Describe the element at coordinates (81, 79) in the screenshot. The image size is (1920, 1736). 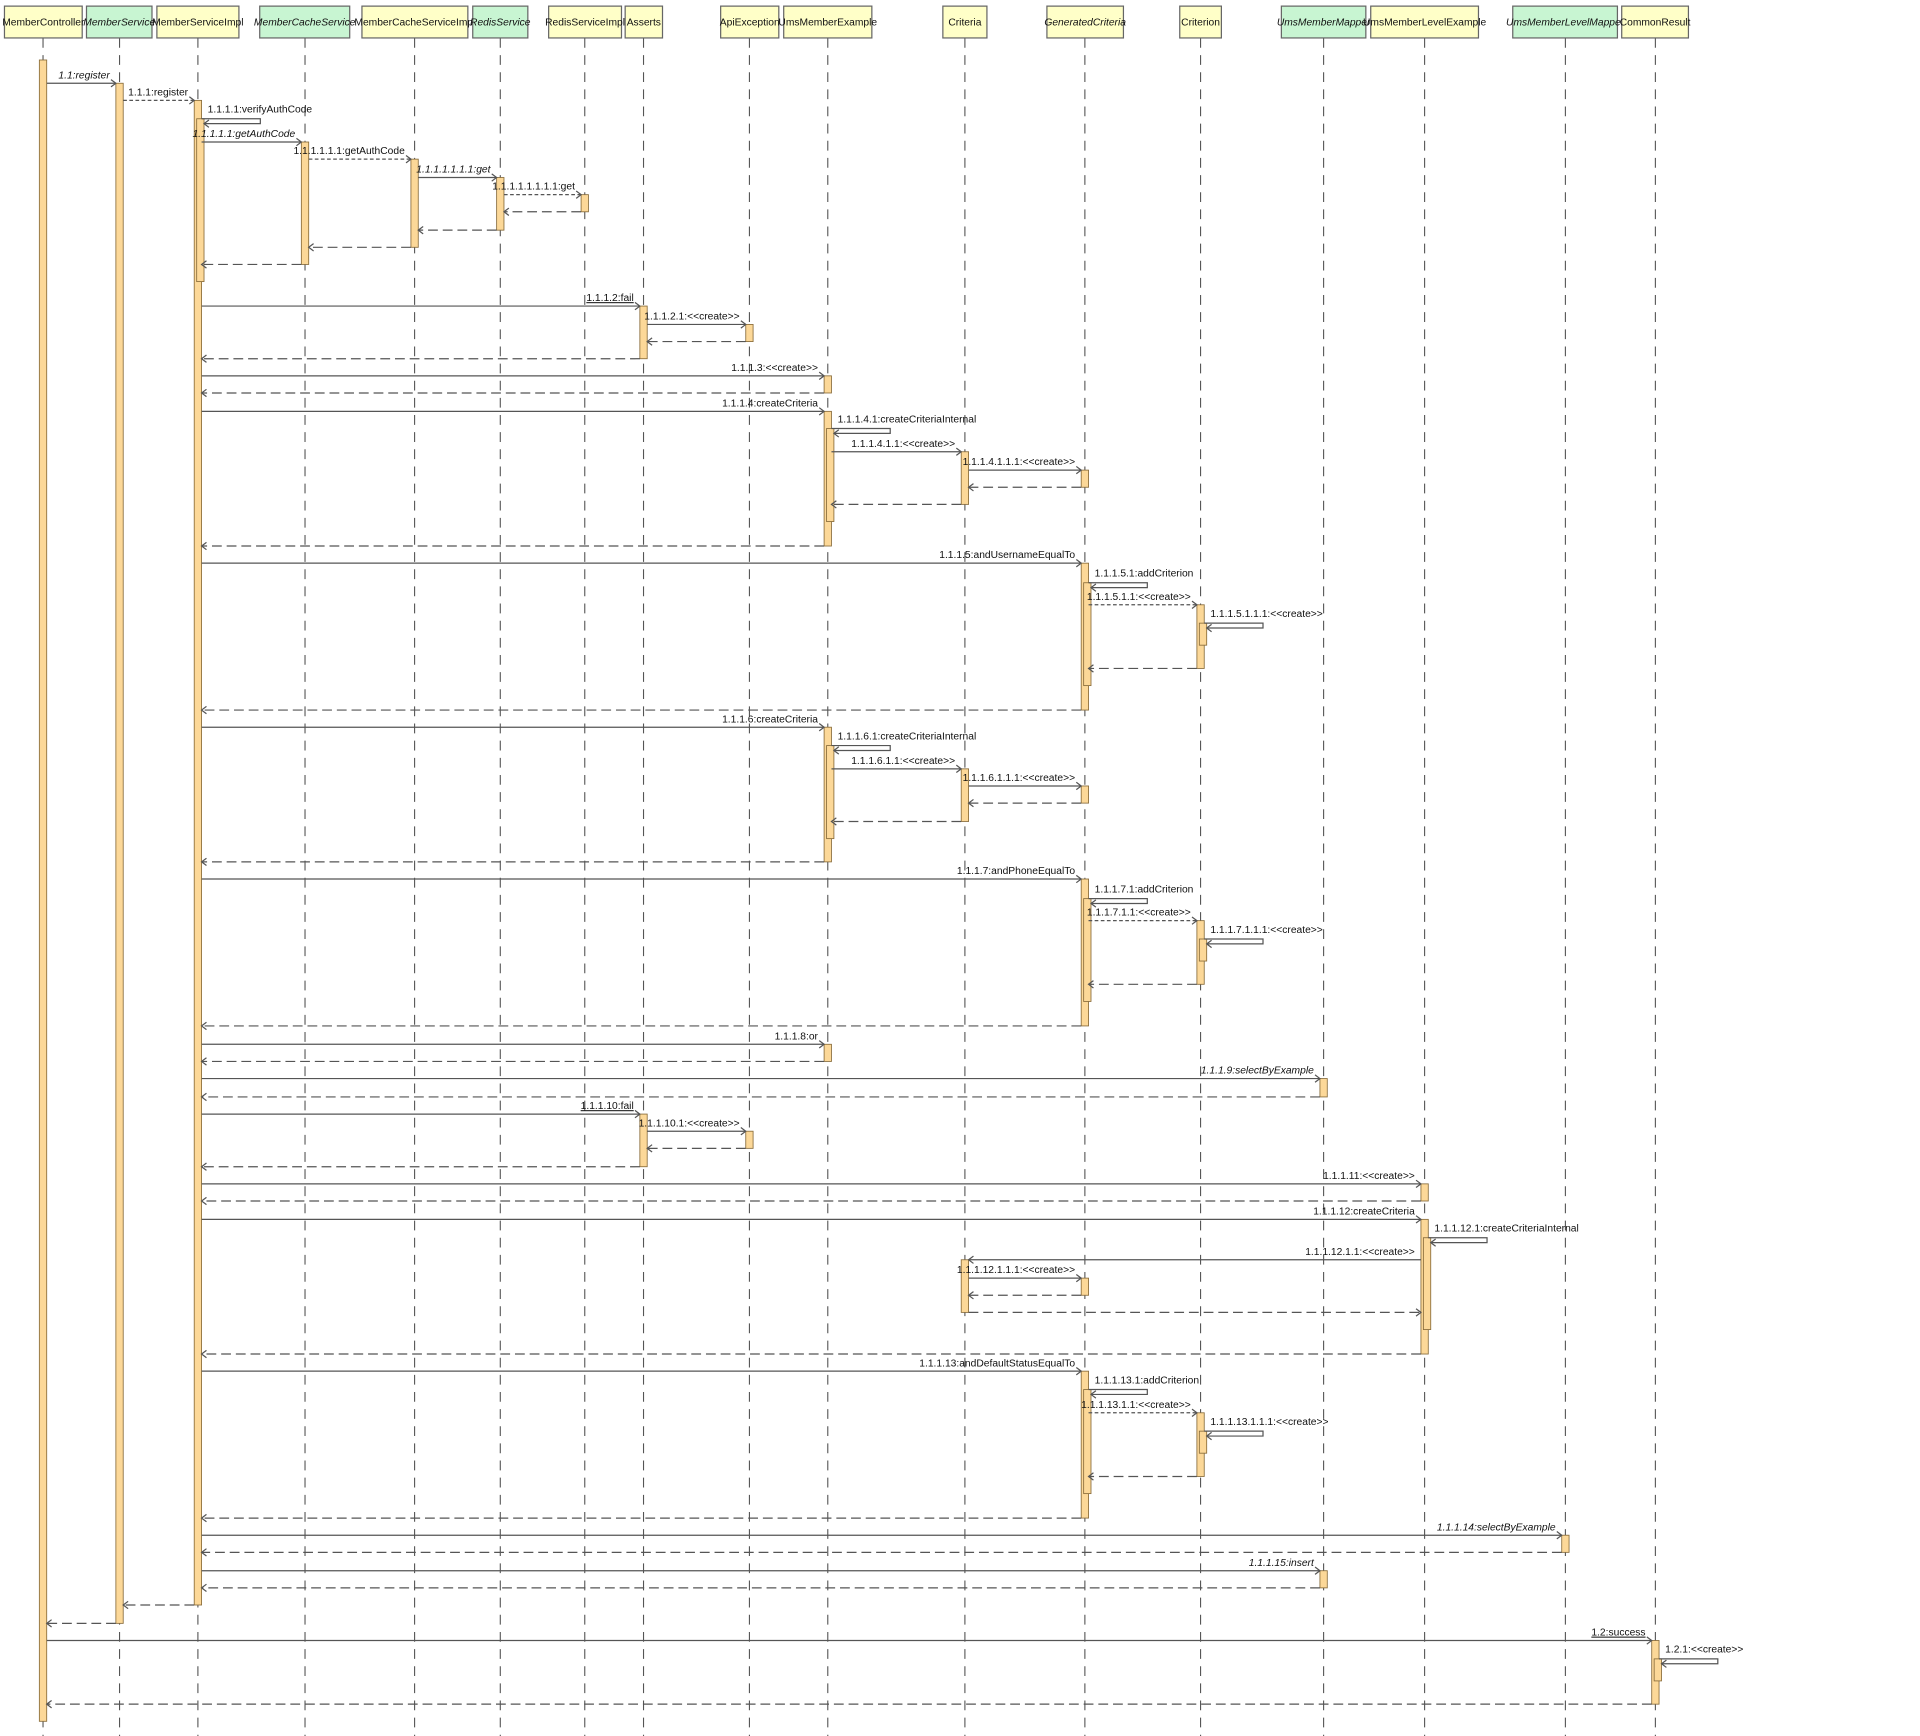
I see `message-1.1: 1.1:register` at that location.